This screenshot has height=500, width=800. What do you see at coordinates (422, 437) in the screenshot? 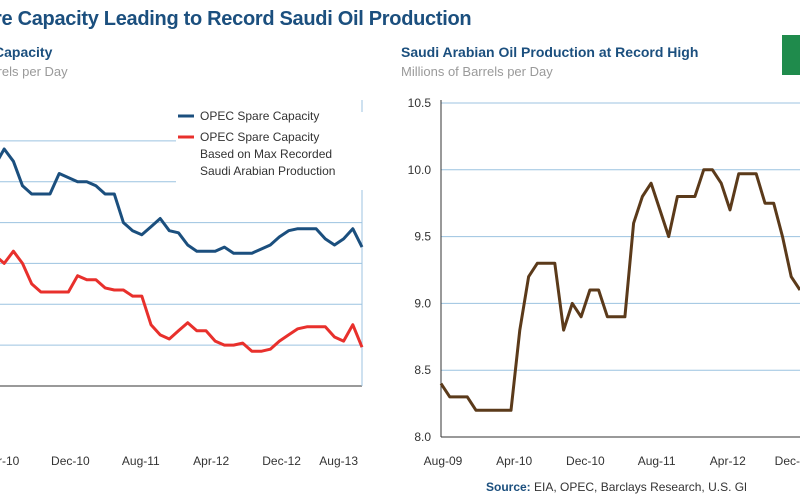
I see `right-y-tick-label: 8.0` at bounding box center [422, 437].